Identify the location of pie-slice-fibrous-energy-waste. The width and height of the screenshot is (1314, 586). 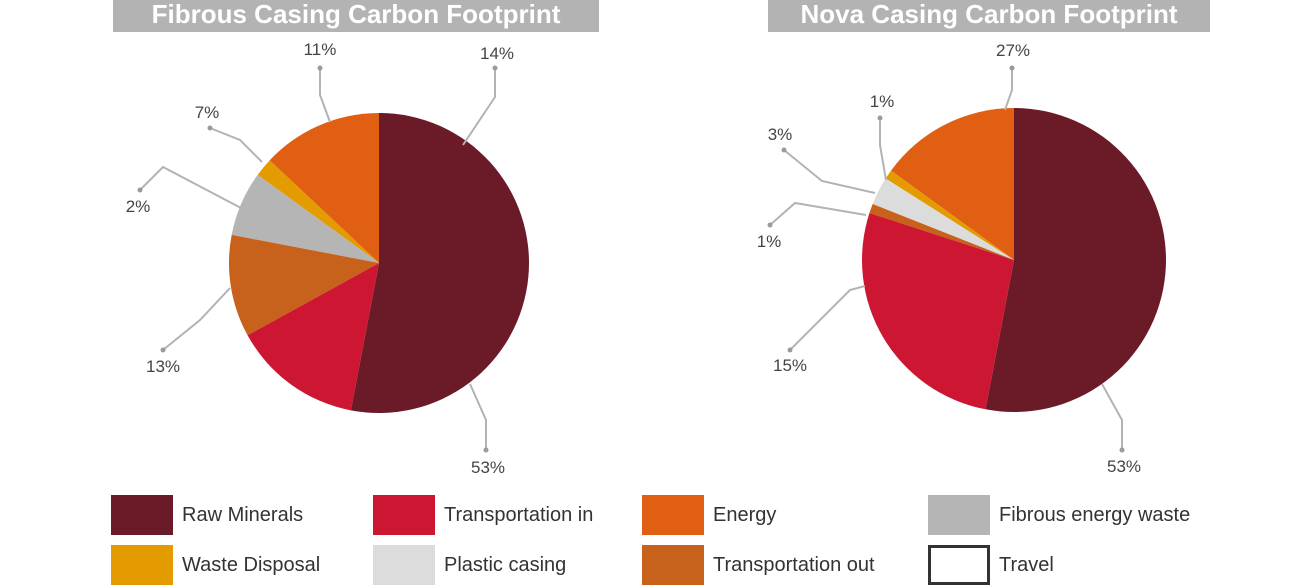
(305, 218).